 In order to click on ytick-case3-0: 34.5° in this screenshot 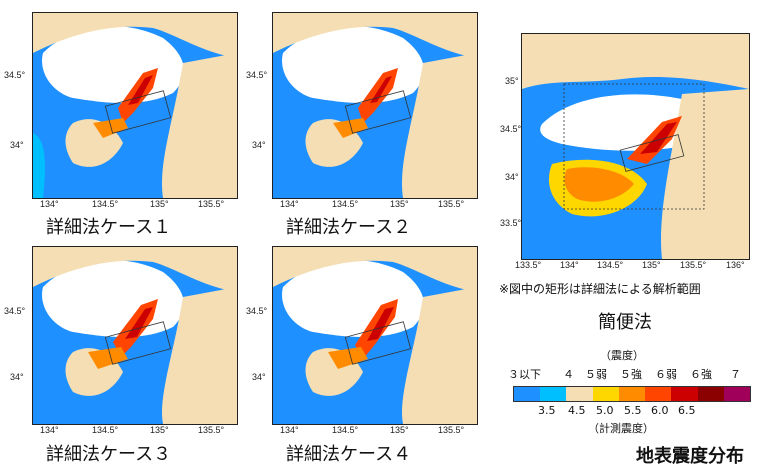, I will do `click(15, 311)`.